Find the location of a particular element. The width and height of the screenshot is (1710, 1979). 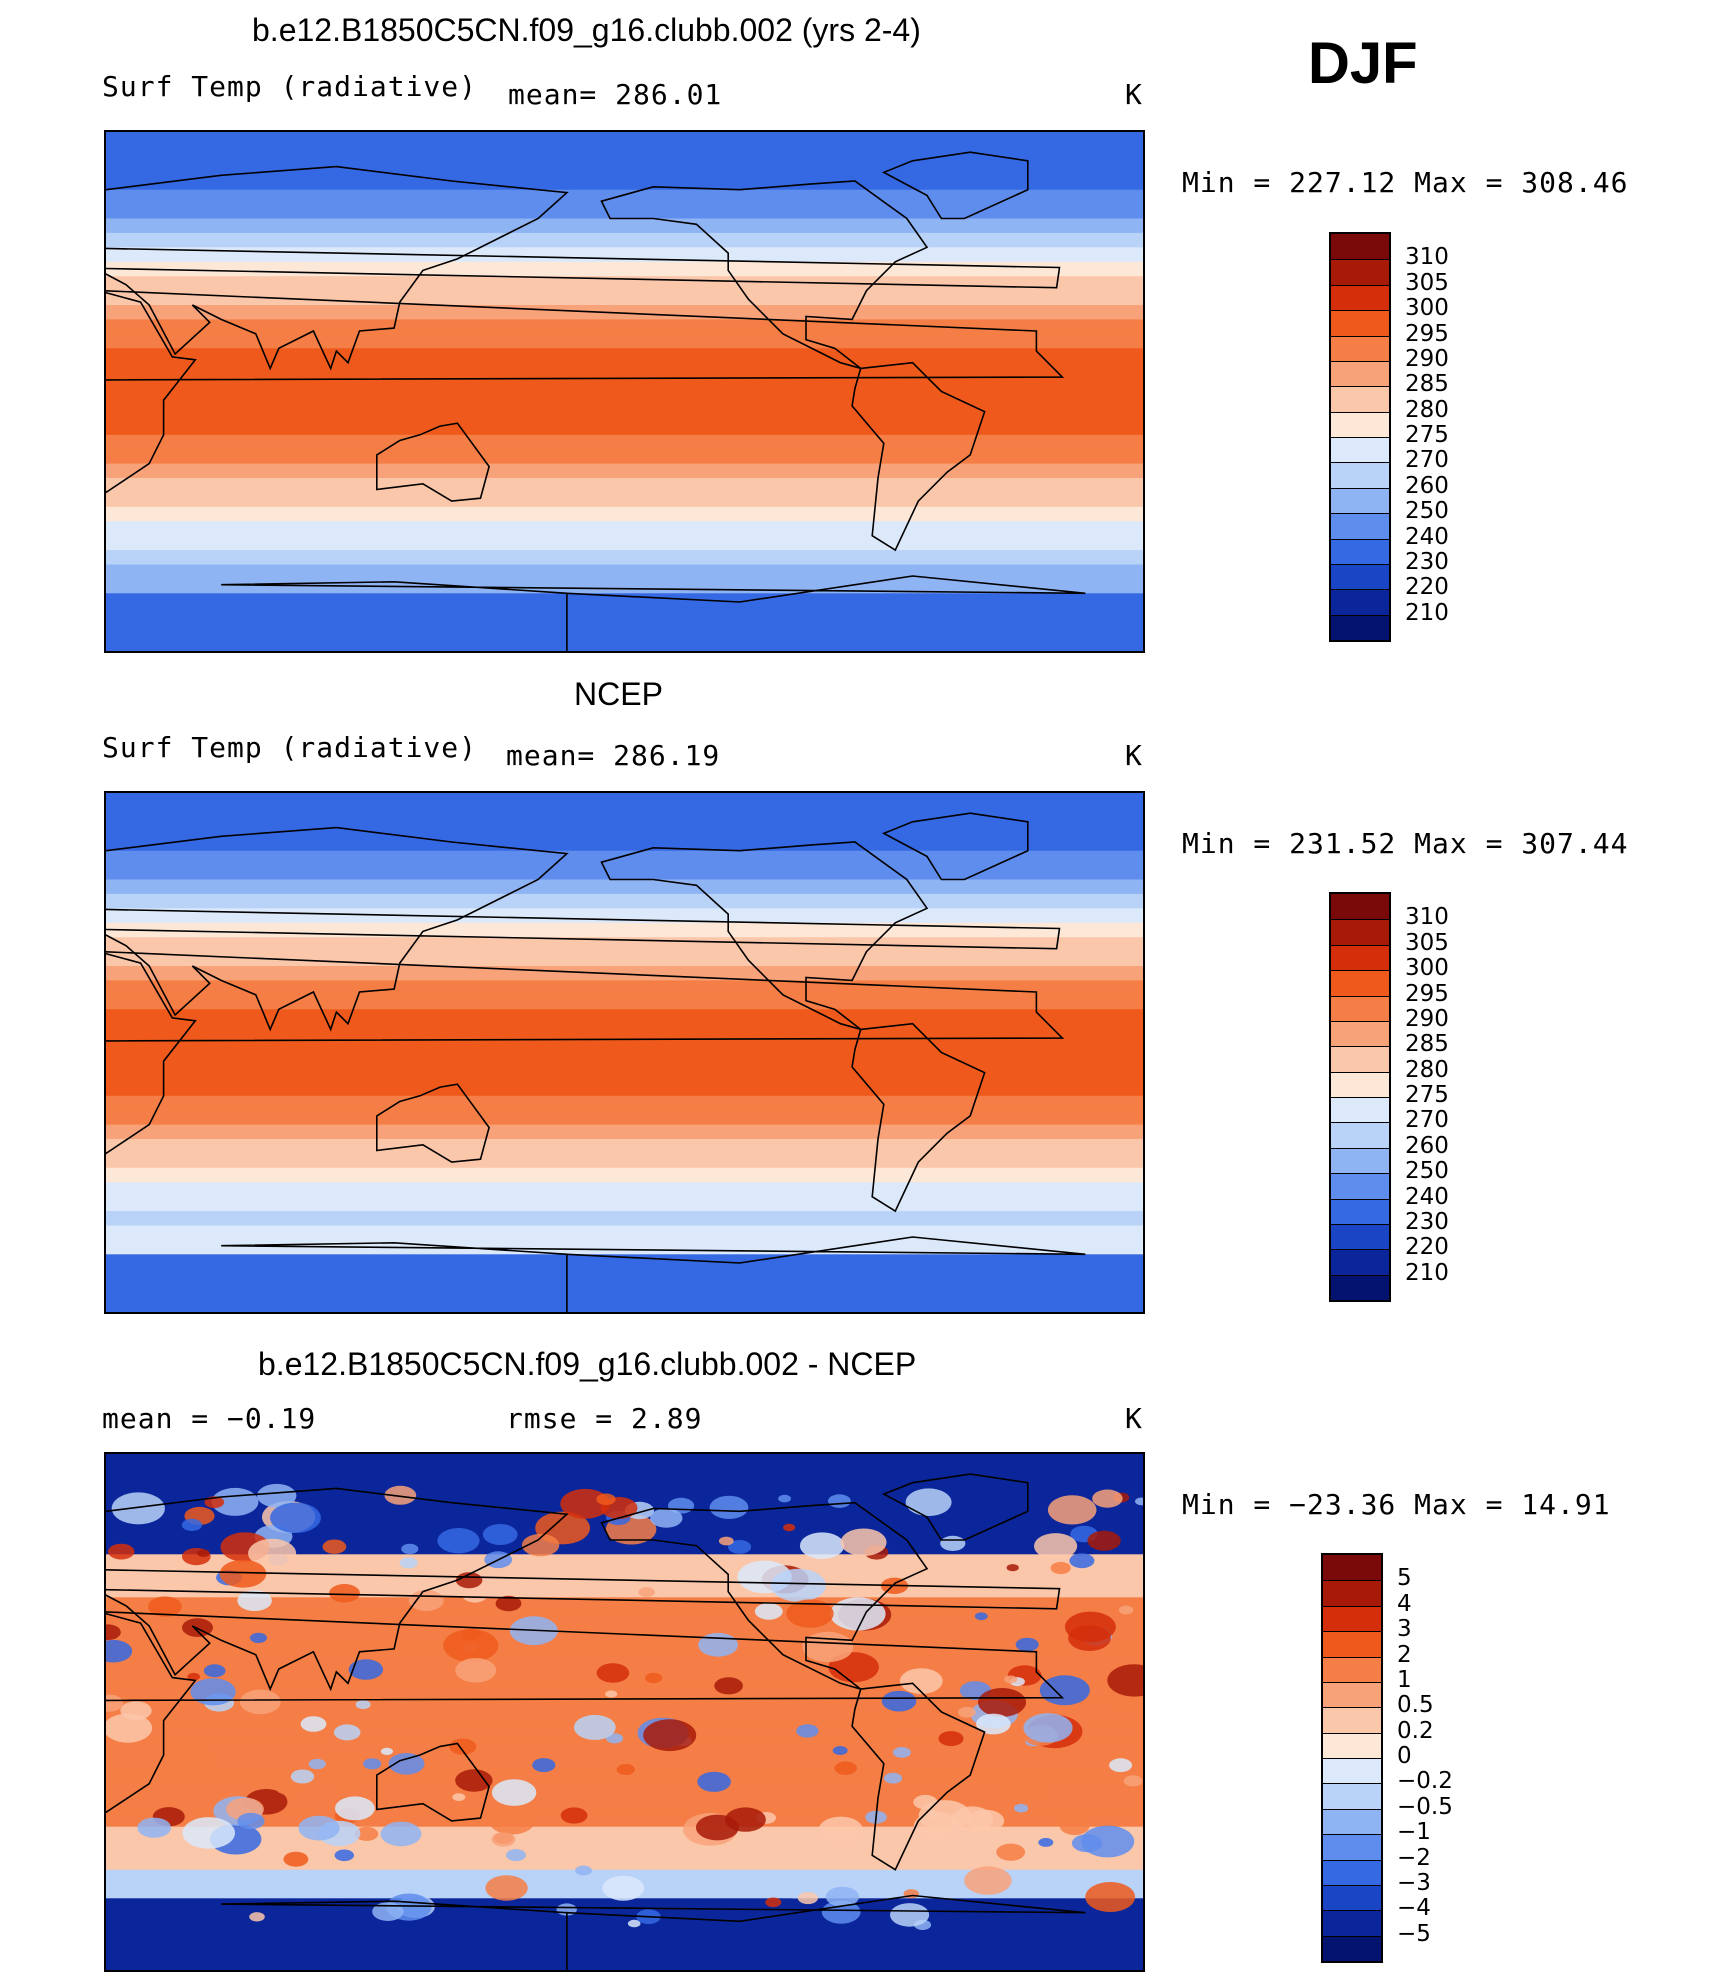

panel-3-colorbar is located at coordinates (1352, 1758).